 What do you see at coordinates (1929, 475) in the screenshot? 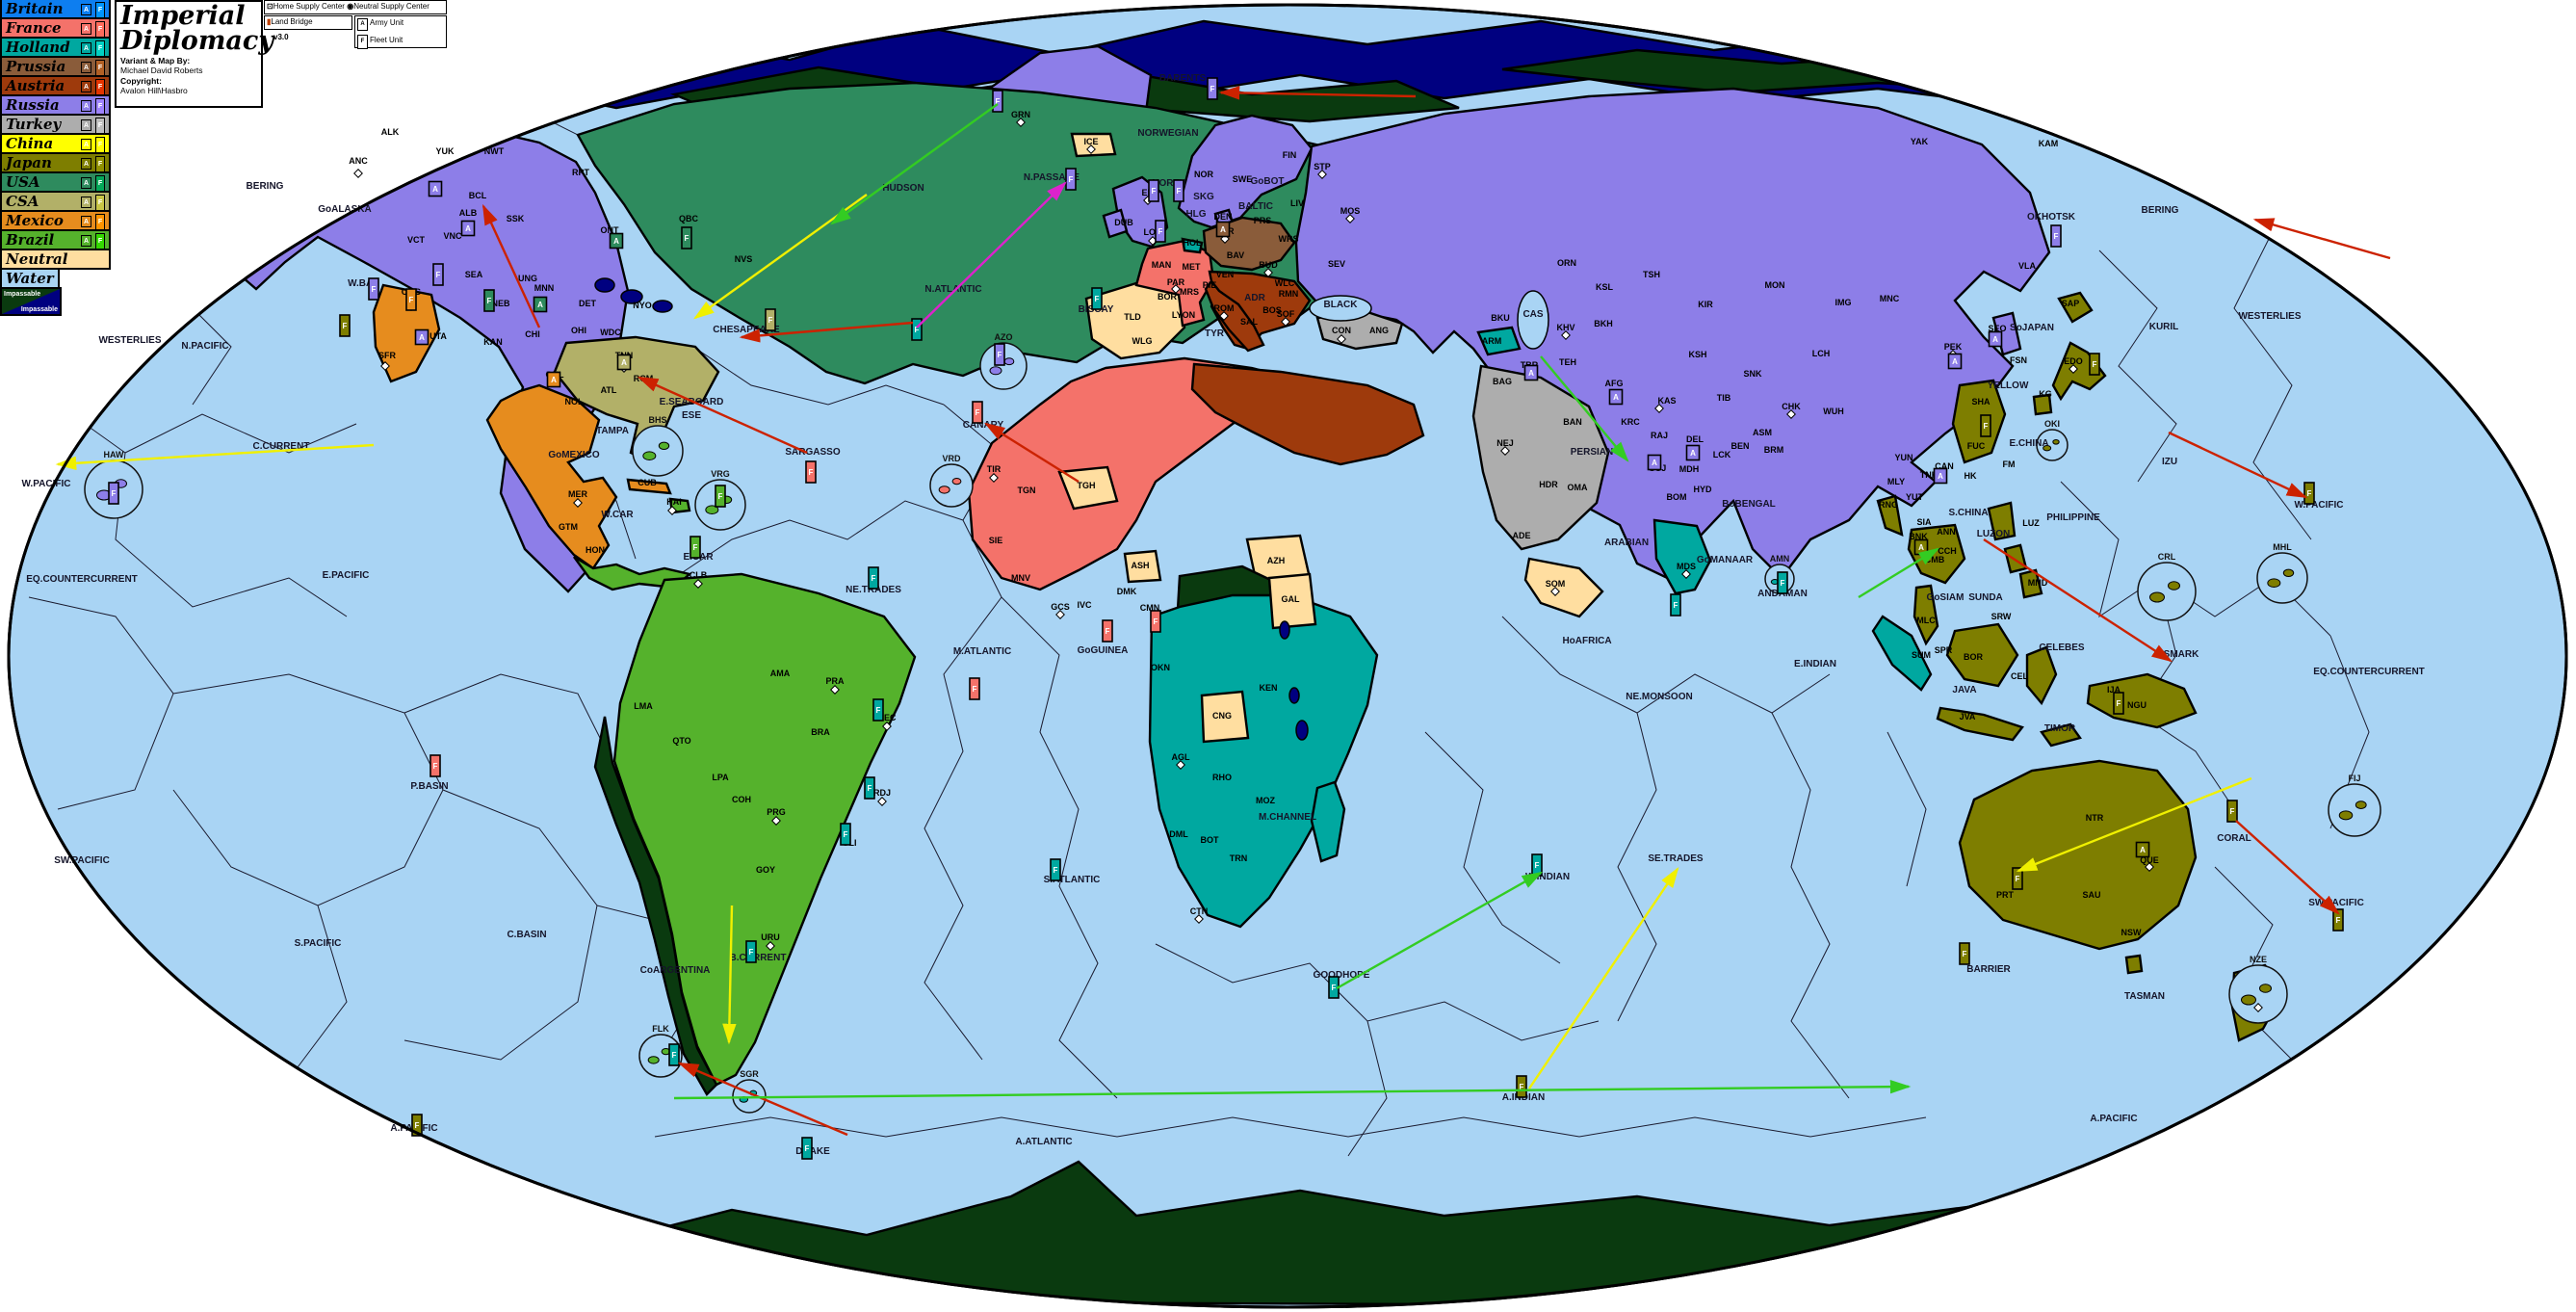
I see `province-label-tnk: TNK` at bounding box center [1929, 475].